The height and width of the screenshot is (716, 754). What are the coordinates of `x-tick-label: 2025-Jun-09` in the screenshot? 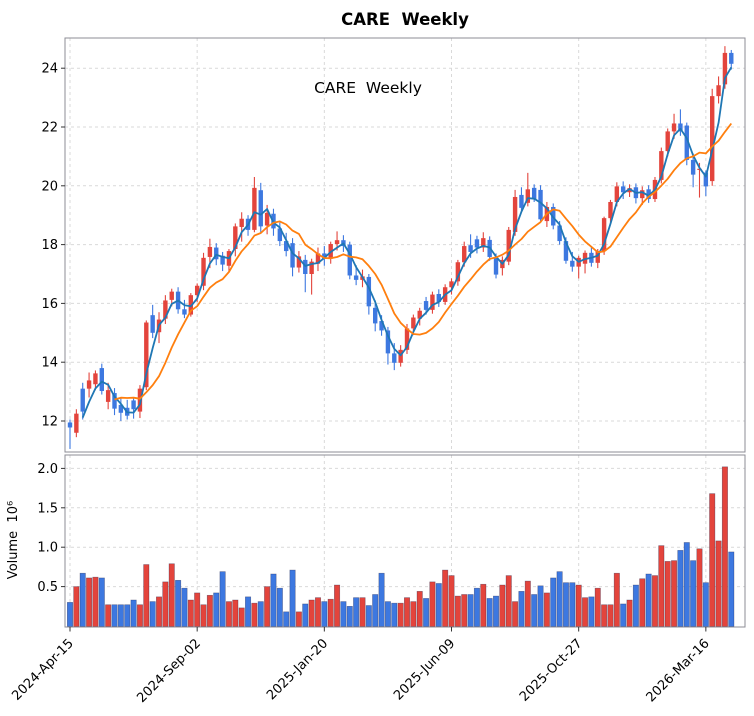 It's located at (424, 669).